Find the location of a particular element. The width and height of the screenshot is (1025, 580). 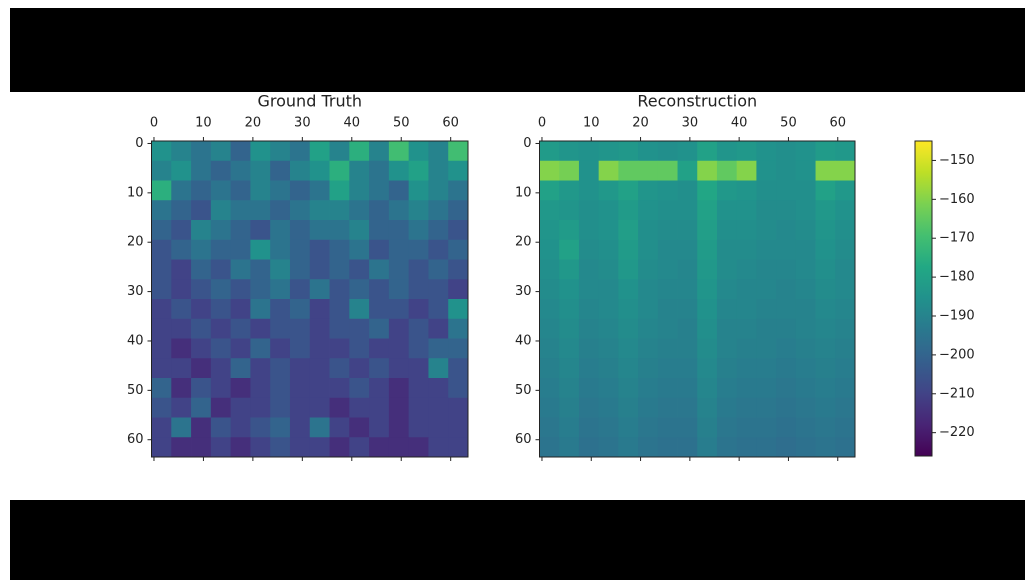

chart-title: Ground Truth is located at coordinates (310, 101).